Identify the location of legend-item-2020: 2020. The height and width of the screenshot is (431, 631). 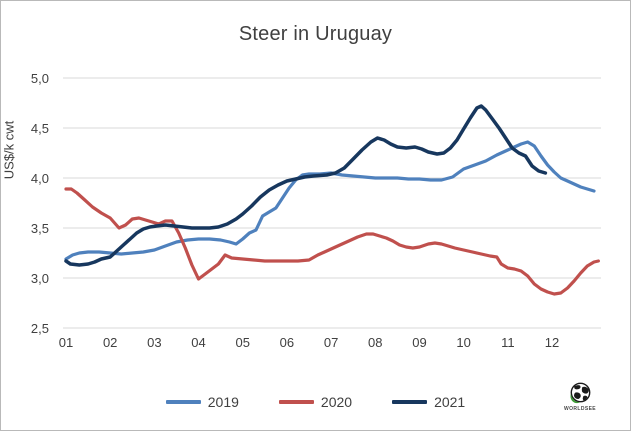
(315, 402).